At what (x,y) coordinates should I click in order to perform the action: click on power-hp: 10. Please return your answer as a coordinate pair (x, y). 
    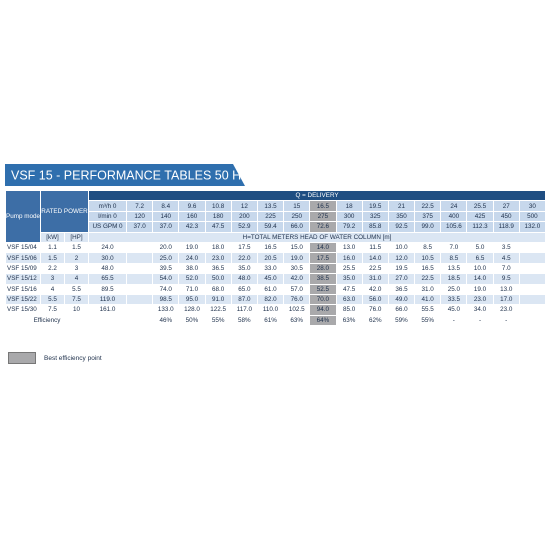
    Looking at the image, I should click on (76, 310).